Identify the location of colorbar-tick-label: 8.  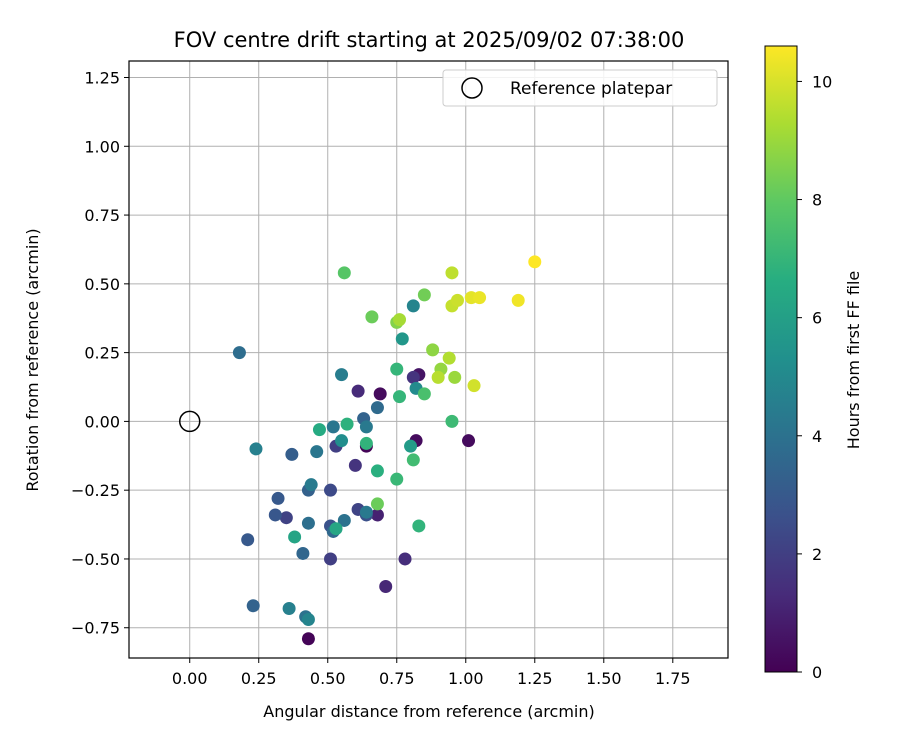
(817, 200).